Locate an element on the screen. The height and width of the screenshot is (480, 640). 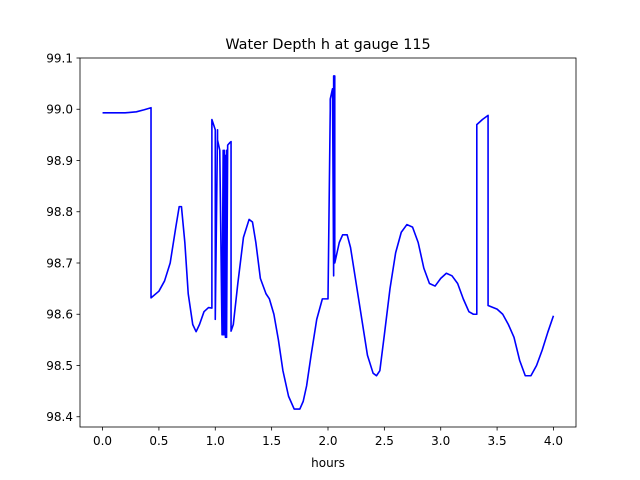
y-tick-label: 98.4 is located at coordinates (59, 417).